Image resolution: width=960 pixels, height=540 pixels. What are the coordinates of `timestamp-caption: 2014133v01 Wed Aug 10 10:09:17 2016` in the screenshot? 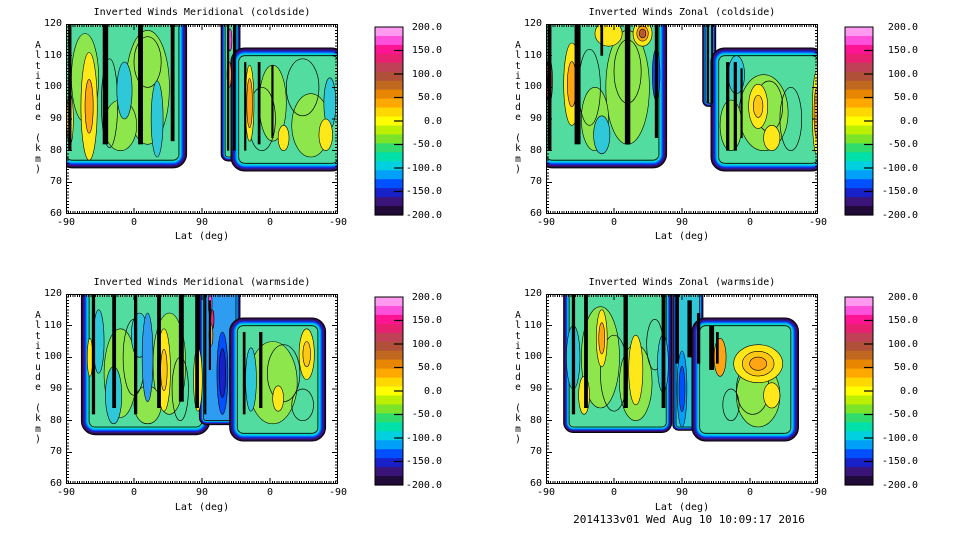 It's located at (689, 519).